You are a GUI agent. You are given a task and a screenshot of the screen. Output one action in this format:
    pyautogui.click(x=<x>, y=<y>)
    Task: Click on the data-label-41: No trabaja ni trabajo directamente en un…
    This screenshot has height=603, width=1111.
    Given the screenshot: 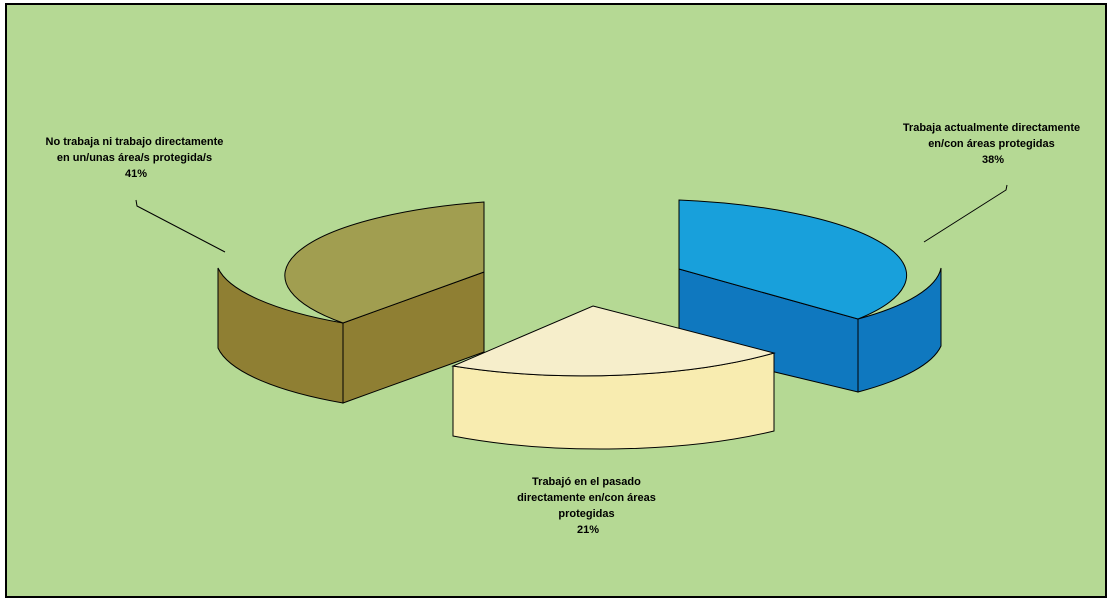 What is the action you would take?
    pyautogui.click(x=136, y=158)
    